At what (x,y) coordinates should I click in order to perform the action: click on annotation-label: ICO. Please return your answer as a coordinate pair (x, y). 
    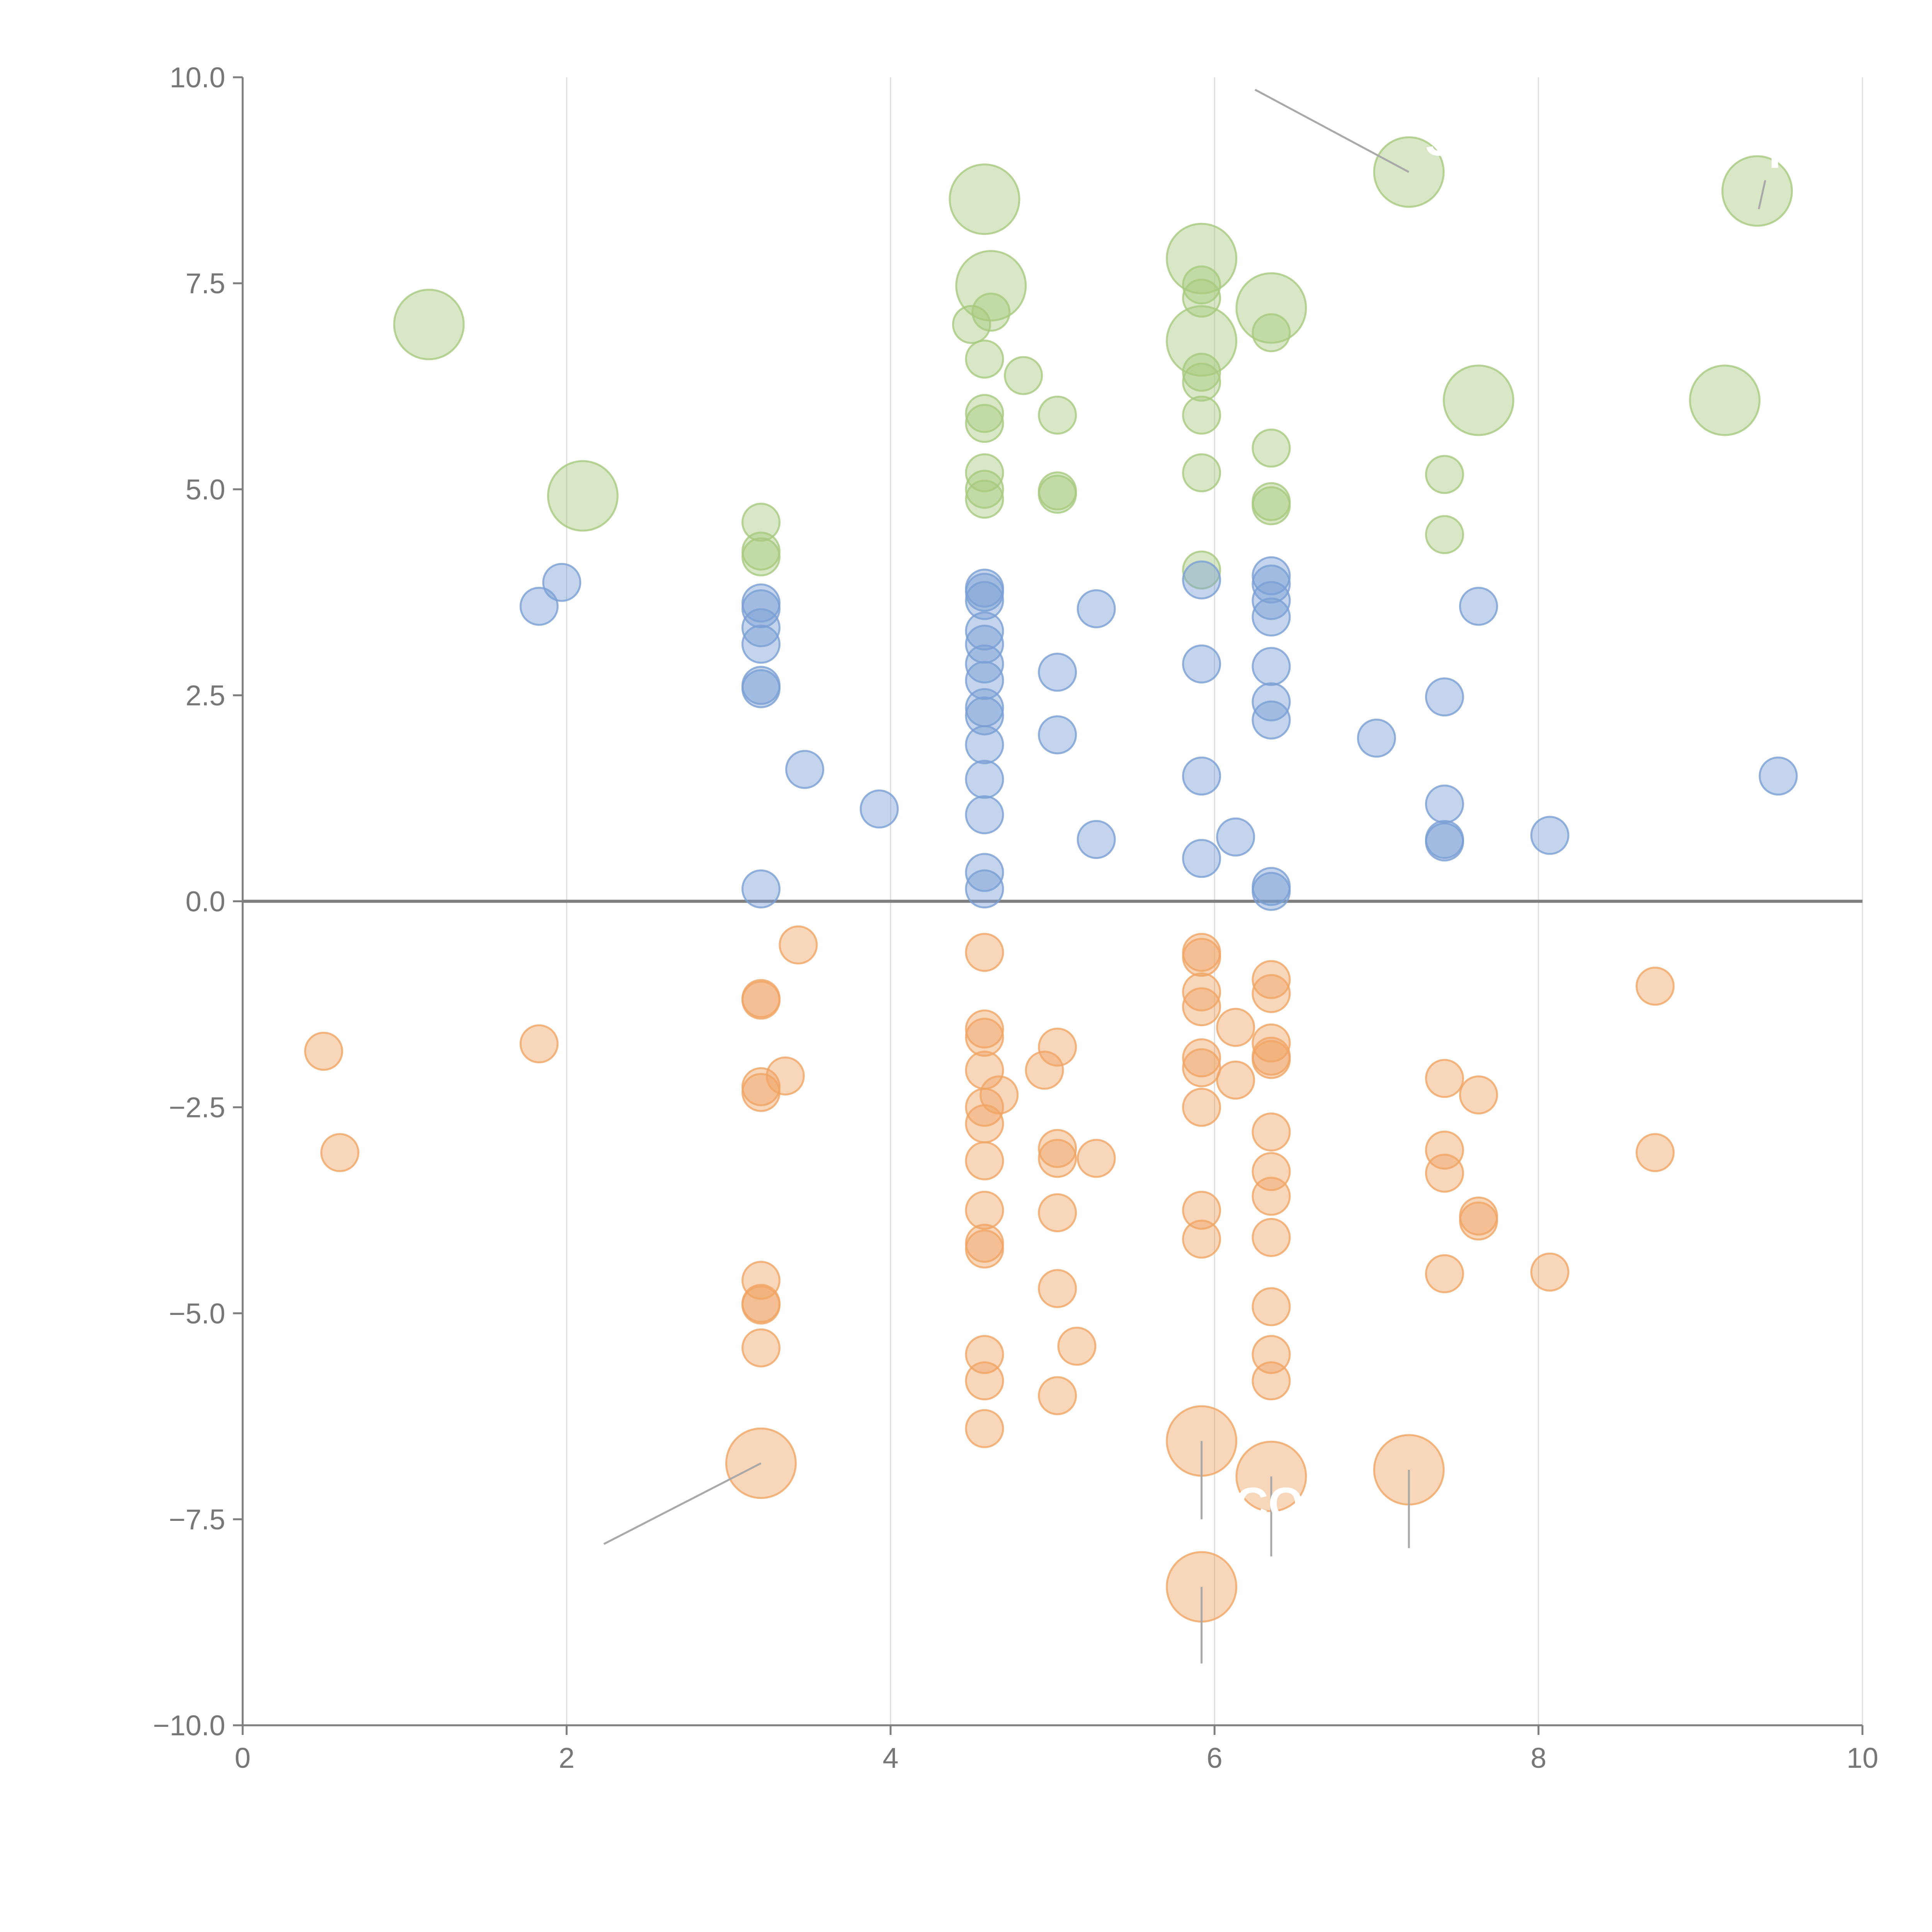
    Looking at the image, I should click on (1263, 1504).